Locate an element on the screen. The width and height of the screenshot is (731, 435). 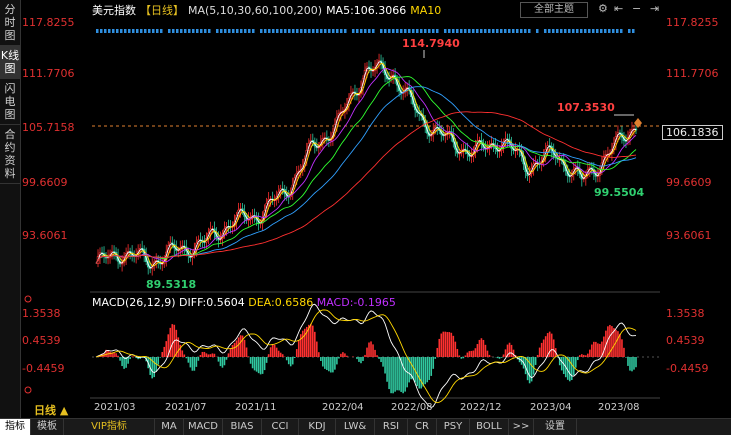
y-label-right-2: 111.7706 is located at coordinates (692, 73).